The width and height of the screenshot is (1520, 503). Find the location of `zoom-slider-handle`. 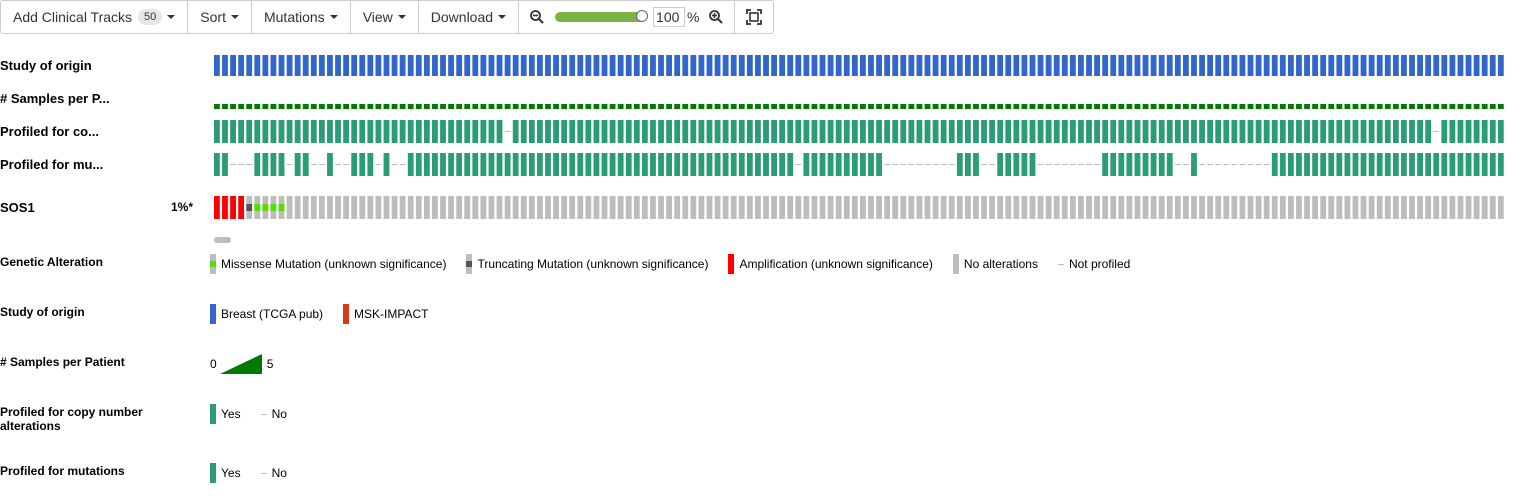

zoom-slider-handle is located at coordinates (642, 16).